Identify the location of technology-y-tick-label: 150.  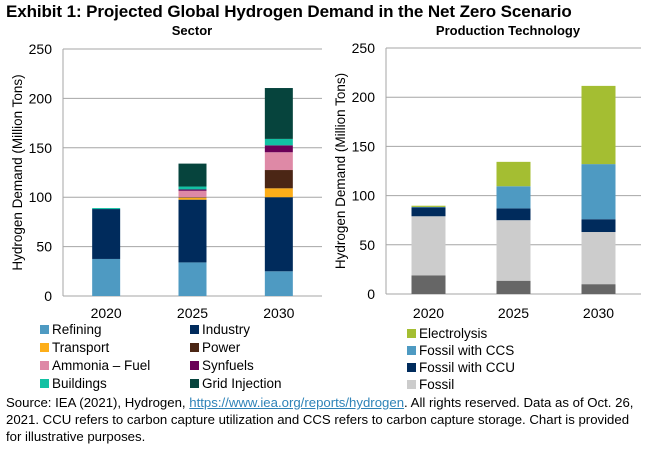
(364, 146).